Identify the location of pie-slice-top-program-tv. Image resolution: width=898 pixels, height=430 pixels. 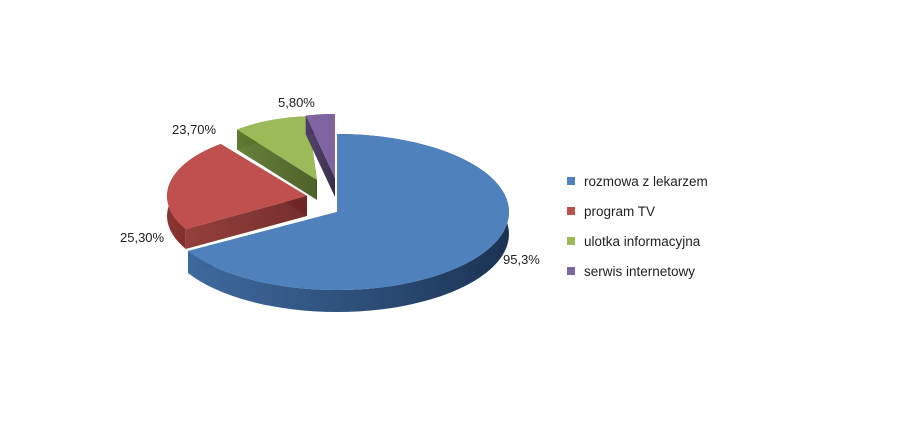
(237, 186).